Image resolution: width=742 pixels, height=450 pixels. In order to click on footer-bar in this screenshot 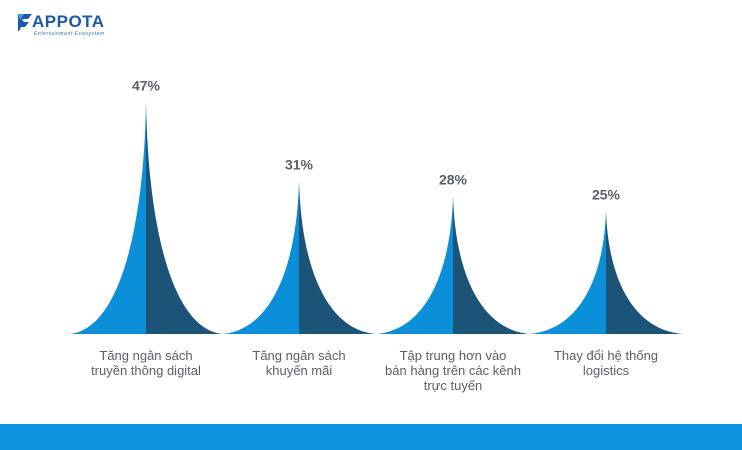, I will do `click(371, 437)`.